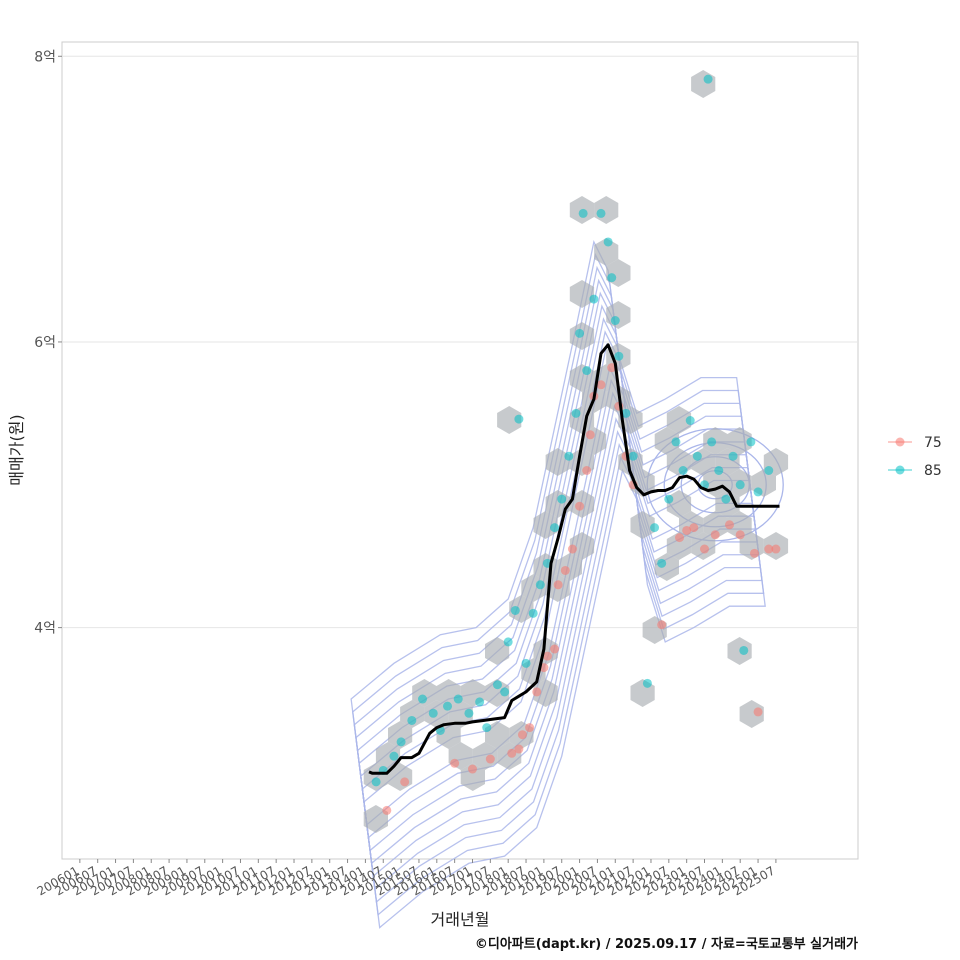  I want to click on legend-label: 75, so click(933, 443).